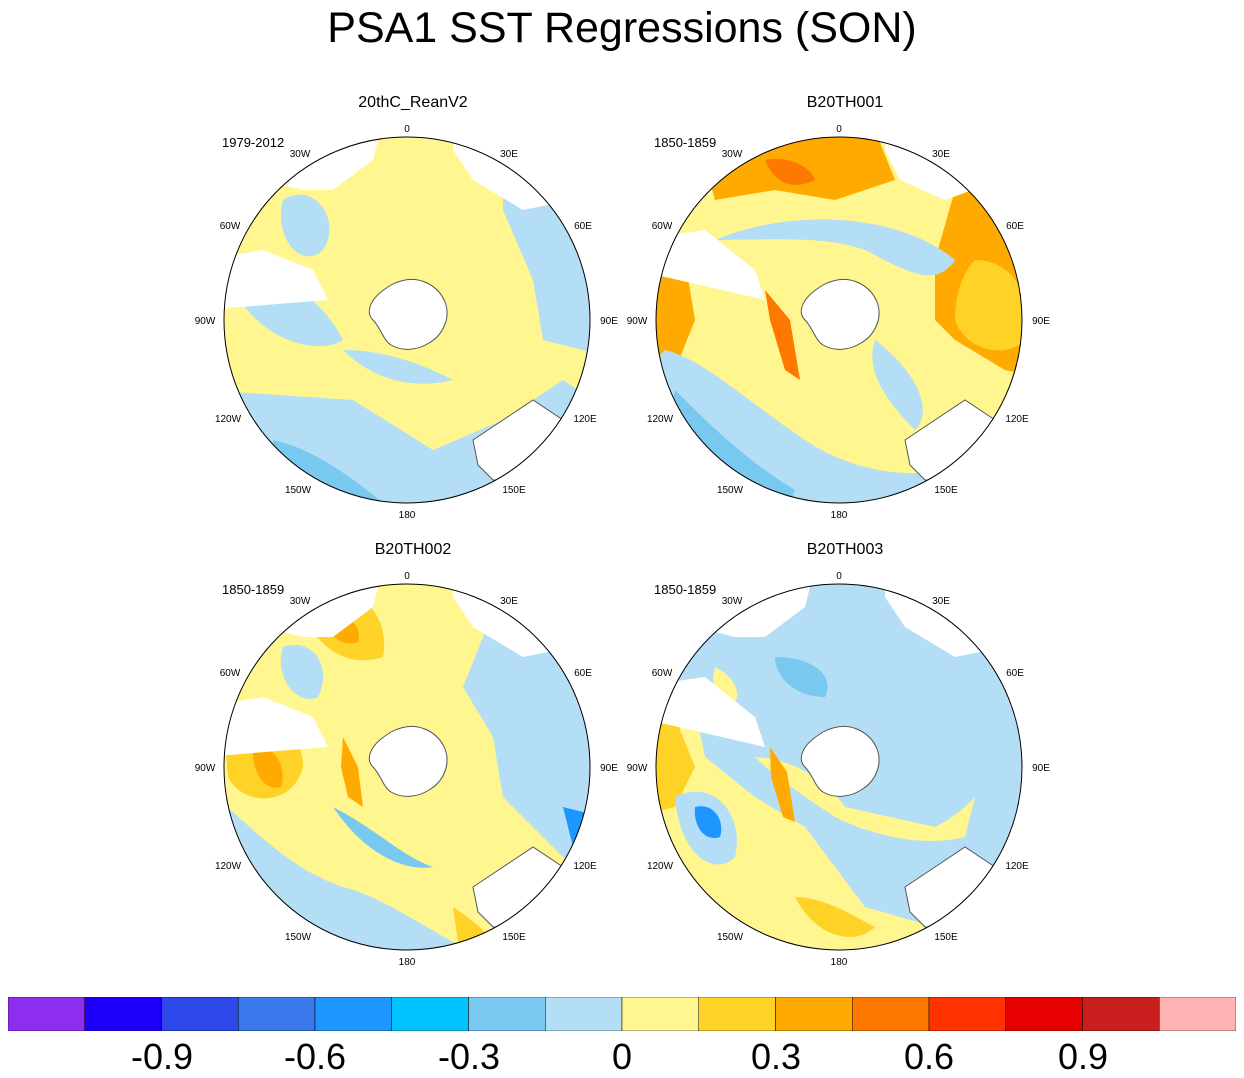 The width and height of the screenshot is (1244, 1078). I want to click on colorbar, so click(622, 1014).